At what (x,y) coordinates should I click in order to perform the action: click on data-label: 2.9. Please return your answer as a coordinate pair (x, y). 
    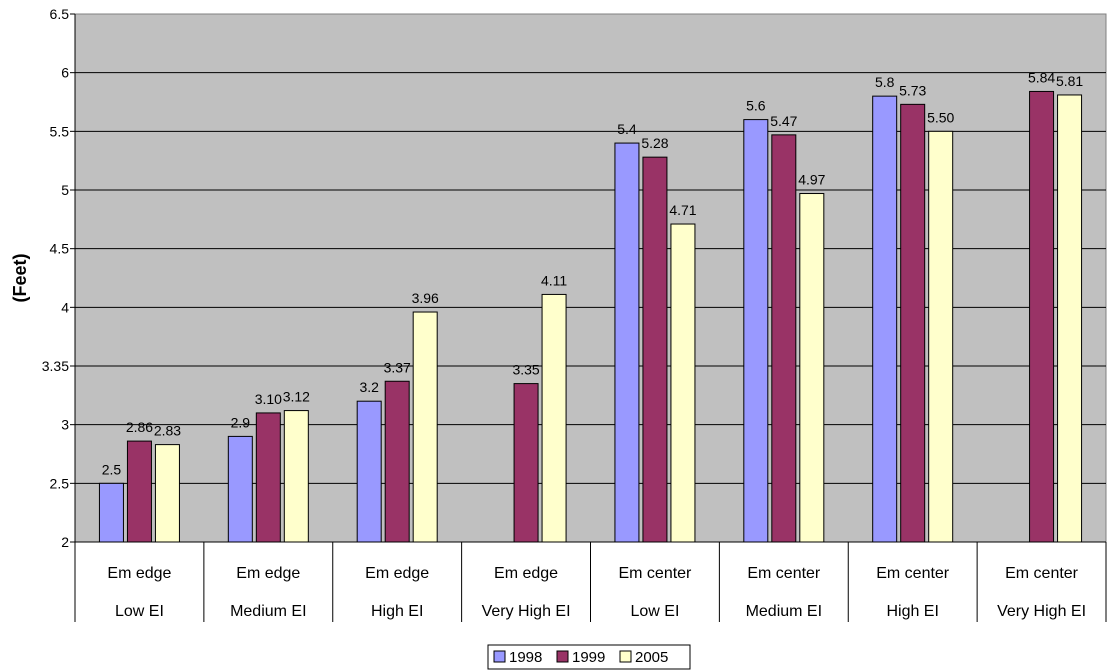
    Looking at the image, I should click on (241, 422).